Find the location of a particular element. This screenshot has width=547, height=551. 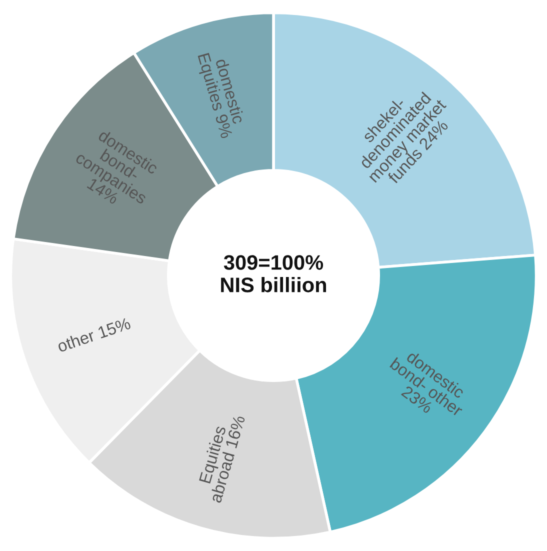

slice-label: other 15% is located at coordinates (94, 334).